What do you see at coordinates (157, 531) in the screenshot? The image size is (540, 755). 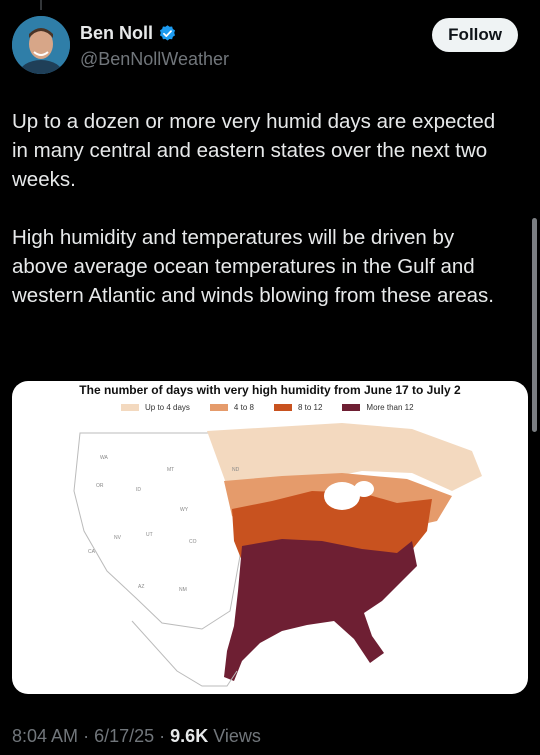 I see `us-west-land` at bounding box center [157, 531].